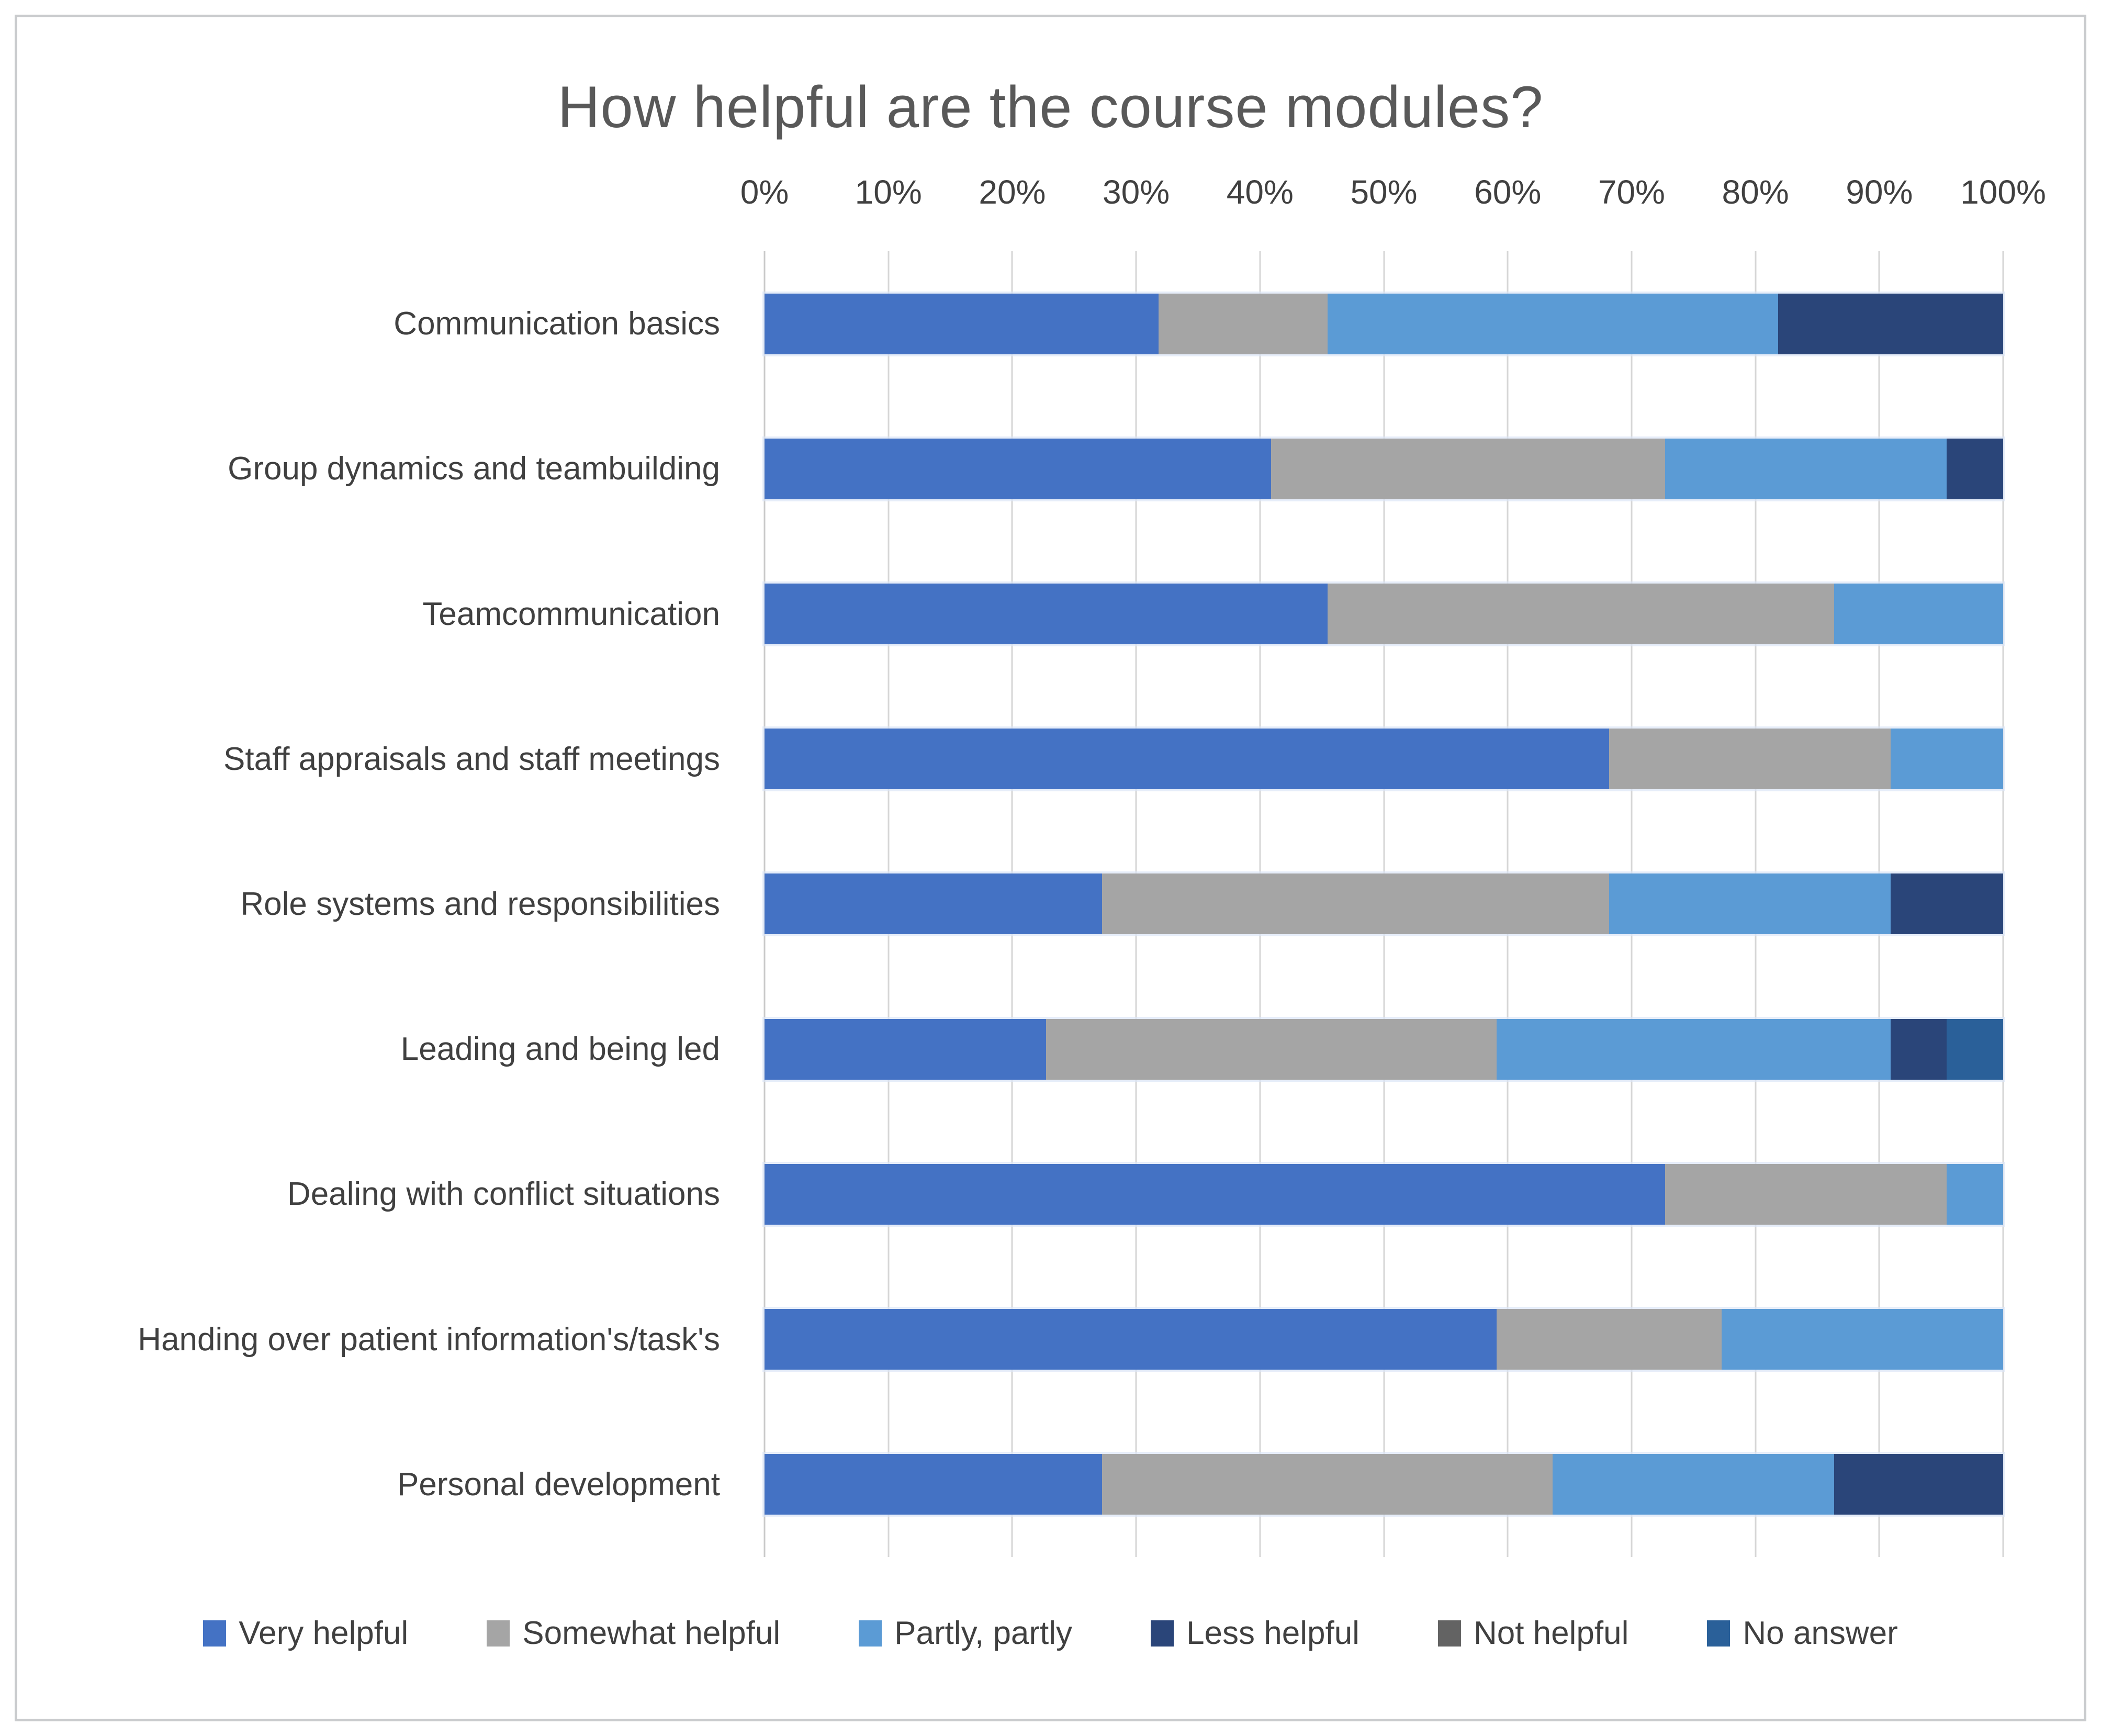 The image size is (2101, 1736). I want to click on legend-item-partly-partly: Partly, partly, so click(965, 1633).